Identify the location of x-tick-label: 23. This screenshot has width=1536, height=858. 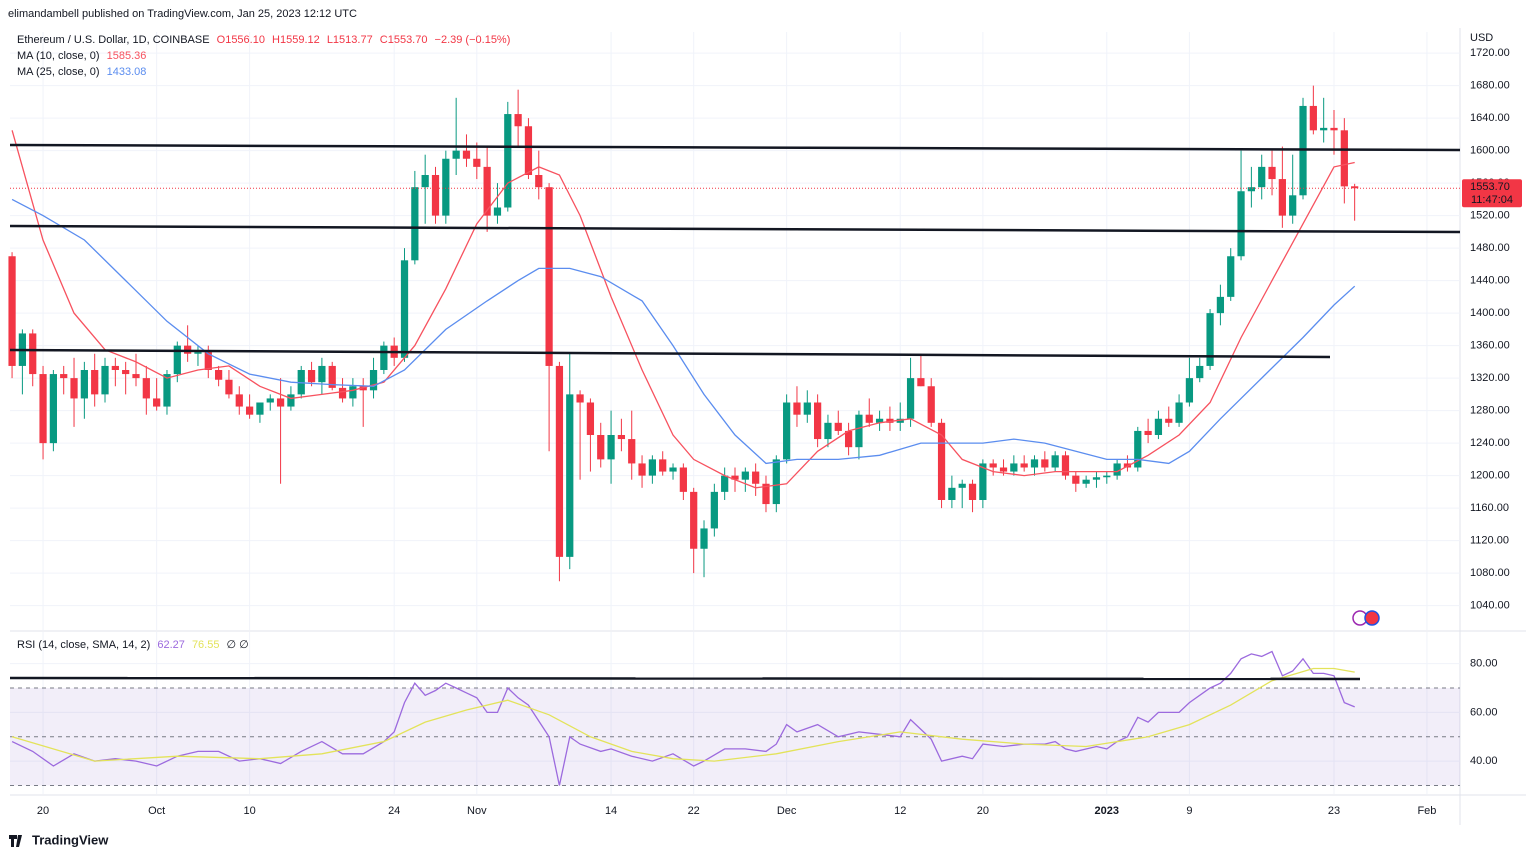
(1334, 811).